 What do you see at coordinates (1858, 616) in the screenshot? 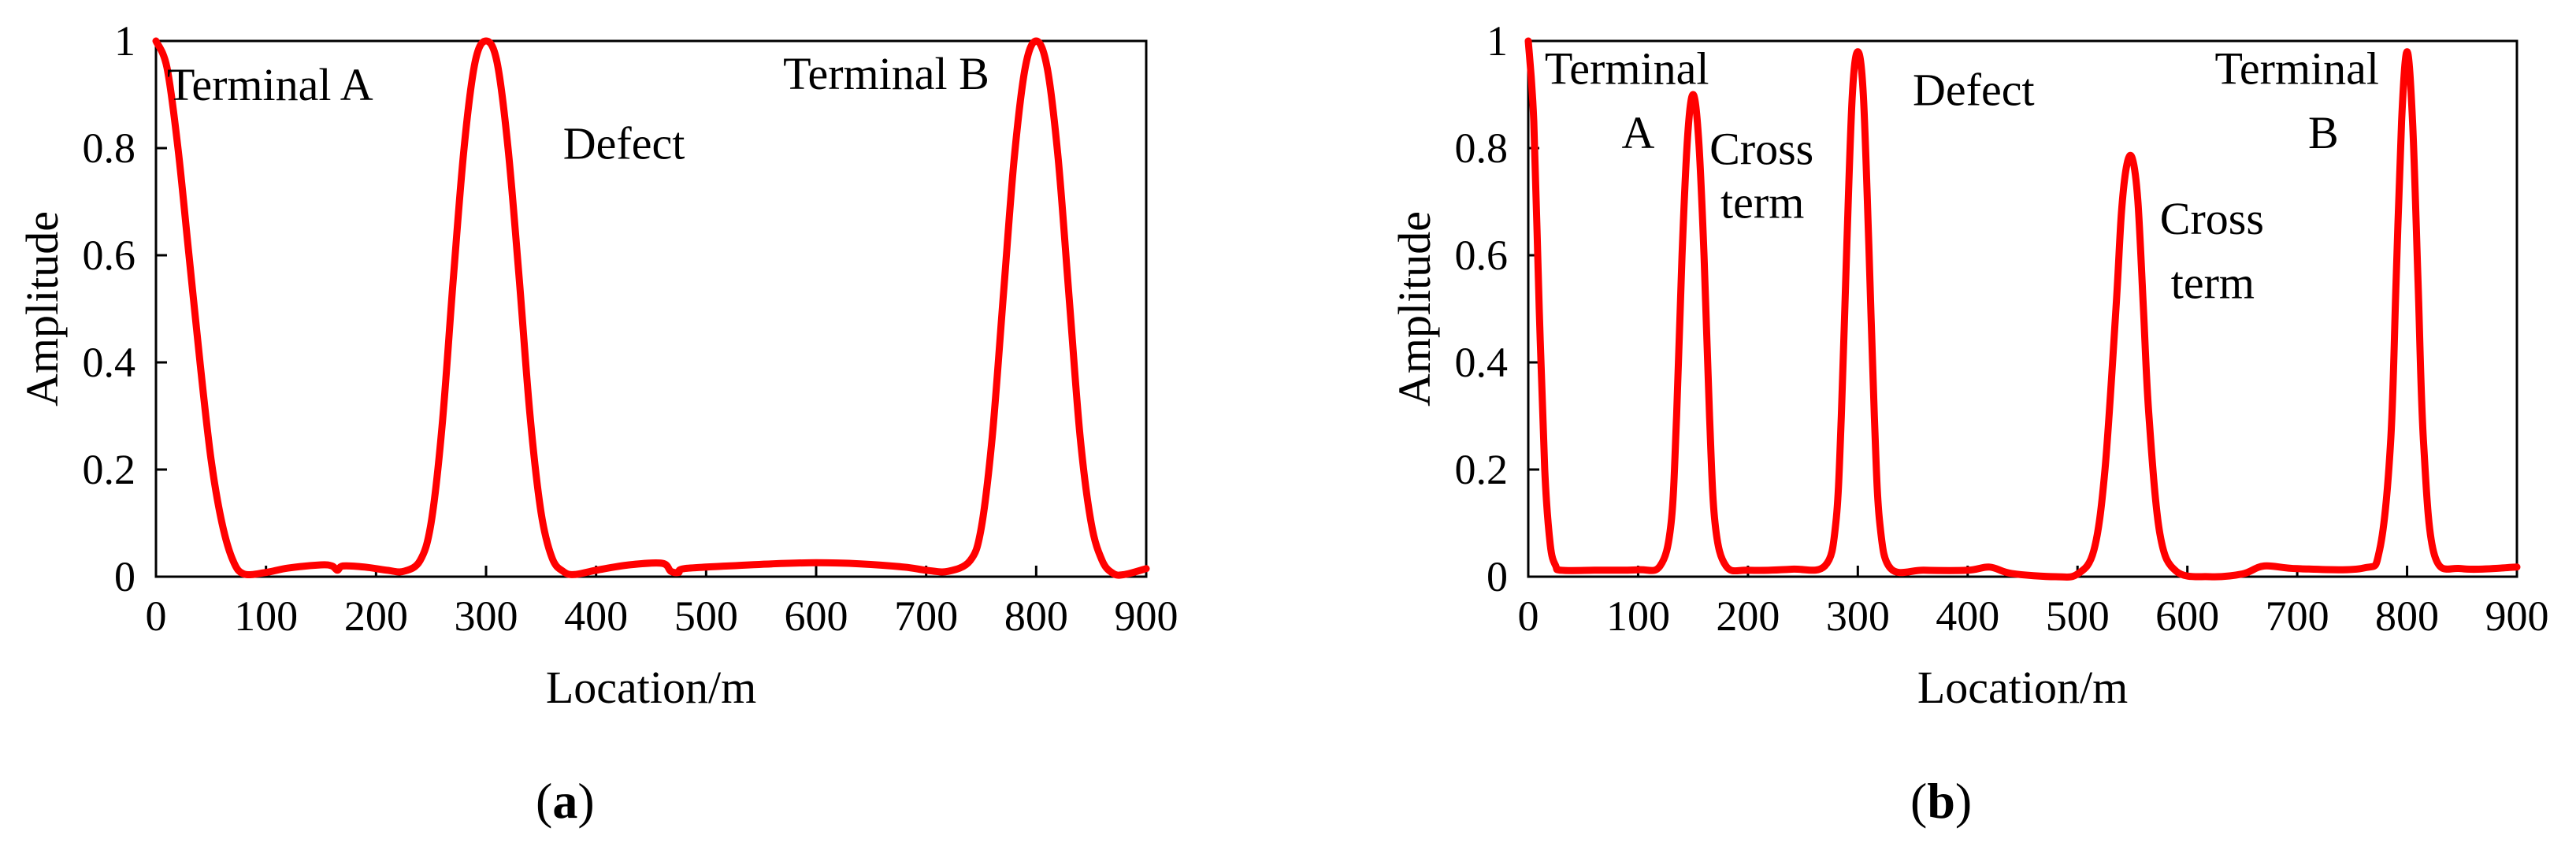
I see `x-tick-label-b-3: 300` at bounding box center [1858, 616].